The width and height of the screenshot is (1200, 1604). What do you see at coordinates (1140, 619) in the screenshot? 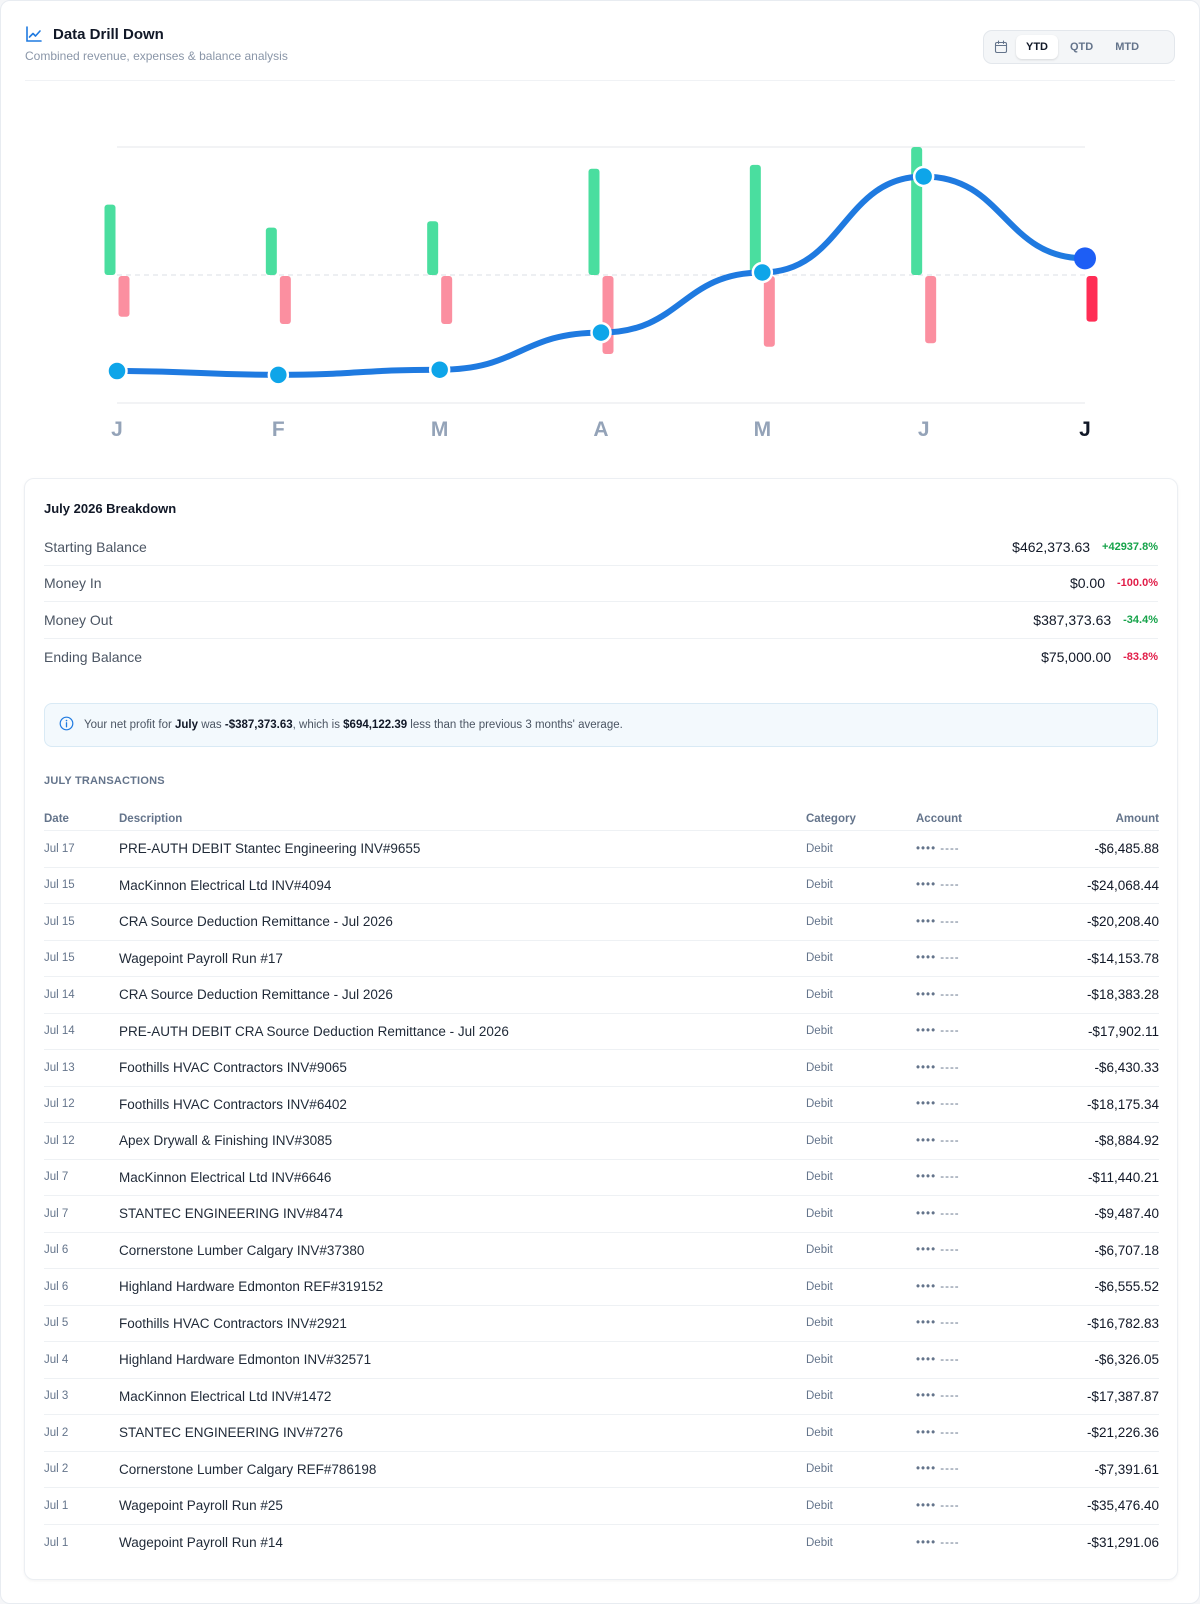
I see `summary-change: -34.4%` at bounding box center [1140, 619].